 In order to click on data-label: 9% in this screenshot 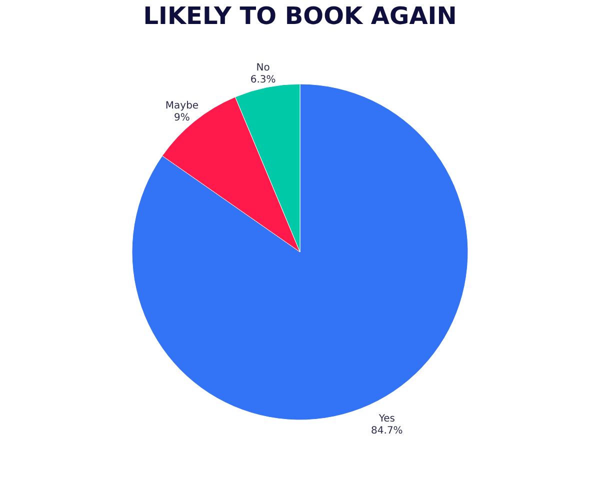, I will do `click(182, 118)`.